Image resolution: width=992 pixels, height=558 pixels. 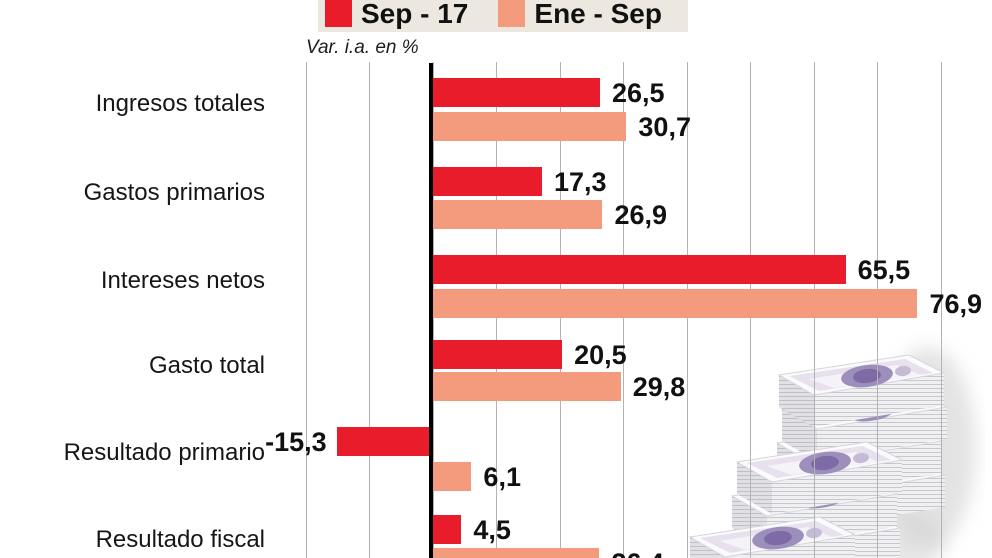 I want to click on category-label: Intereses netos, so click(x=182, y=280).